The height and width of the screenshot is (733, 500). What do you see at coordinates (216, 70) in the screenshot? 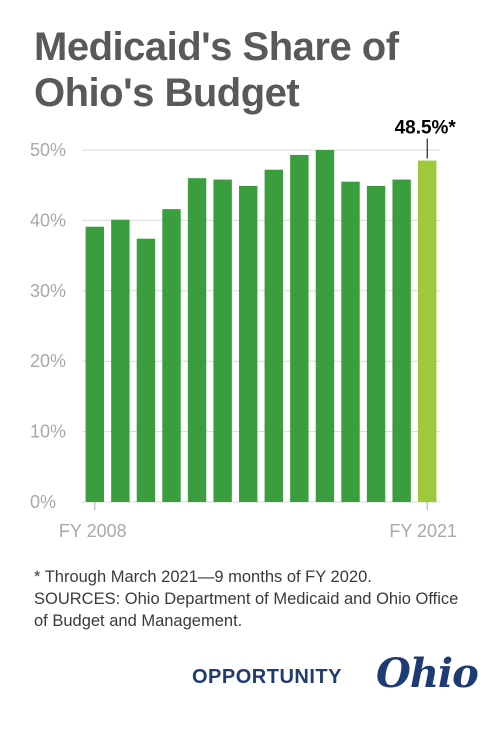
I see `chart-title: Medicaid's Share of Ohio's Budget` at bounding box center [216, 70].